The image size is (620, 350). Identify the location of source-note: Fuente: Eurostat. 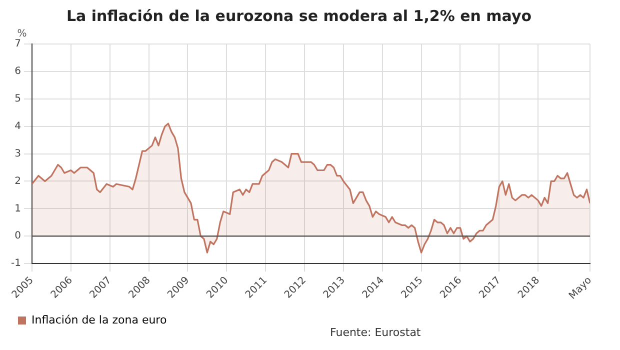
(375, 332).